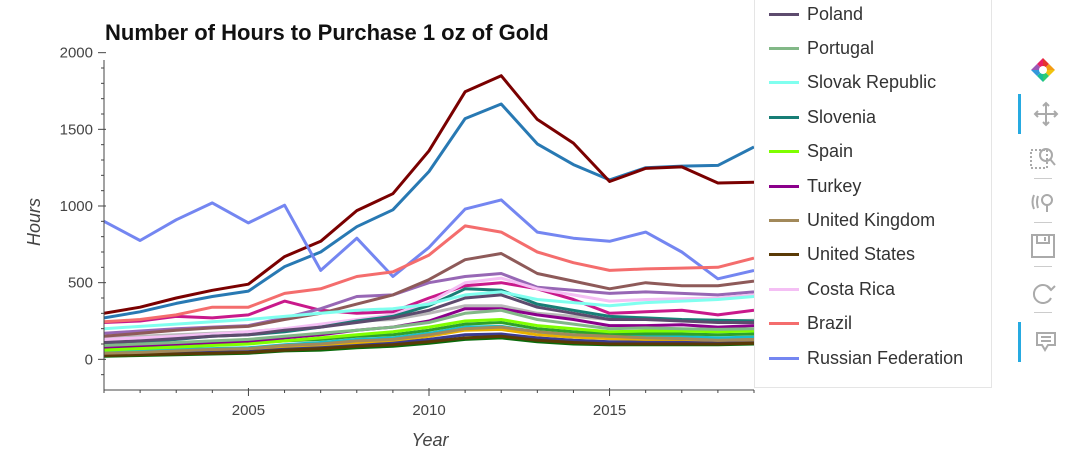  Describe the element at coordinates (871, 219) in the screenshot. I see `legend-label: United Kingdom` at that location.